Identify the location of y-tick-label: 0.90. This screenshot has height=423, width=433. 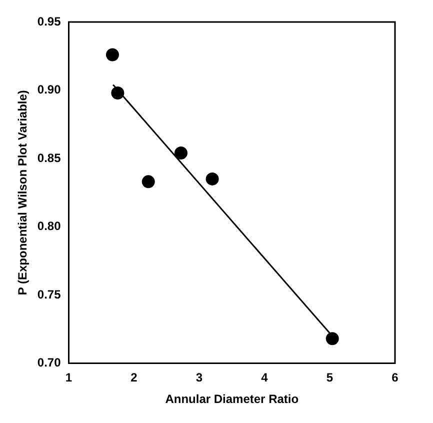
(49, 89).